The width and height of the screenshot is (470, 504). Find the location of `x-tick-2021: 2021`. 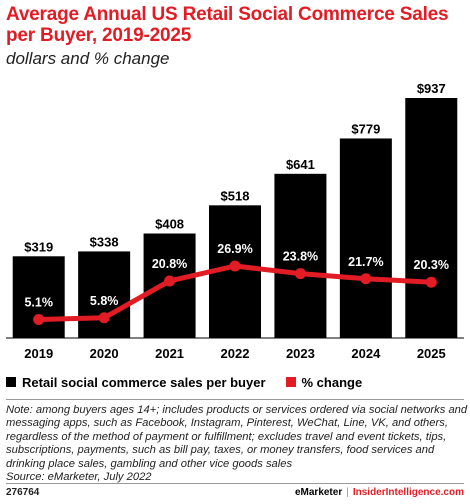

x-tick-2021: 2021 is located at coordinates (169, 353).